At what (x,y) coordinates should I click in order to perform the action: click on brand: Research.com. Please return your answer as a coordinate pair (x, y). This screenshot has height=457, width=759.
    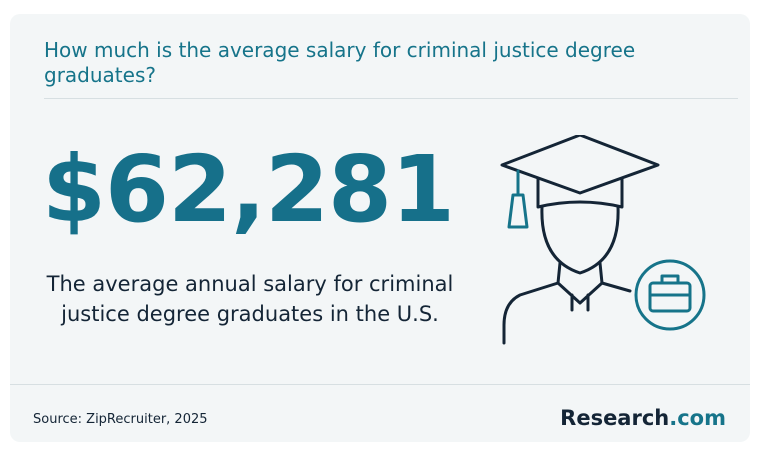
    Looking at the image, I should click on (643, 418).